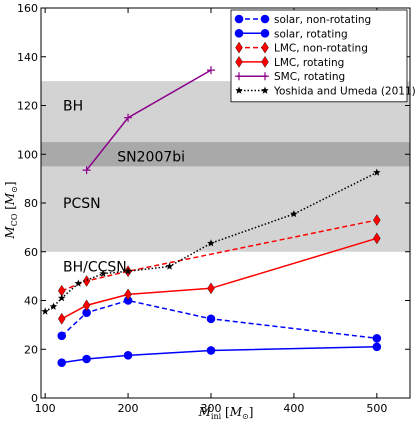 Image resolution: width=415 pixels, height=422 pixels. Describe the element at coordinates (344, 92) in the screenshot. I see `legend-label-yoshida-and-umeda-2011: Yoshida and Umeda (2011)` at that location.